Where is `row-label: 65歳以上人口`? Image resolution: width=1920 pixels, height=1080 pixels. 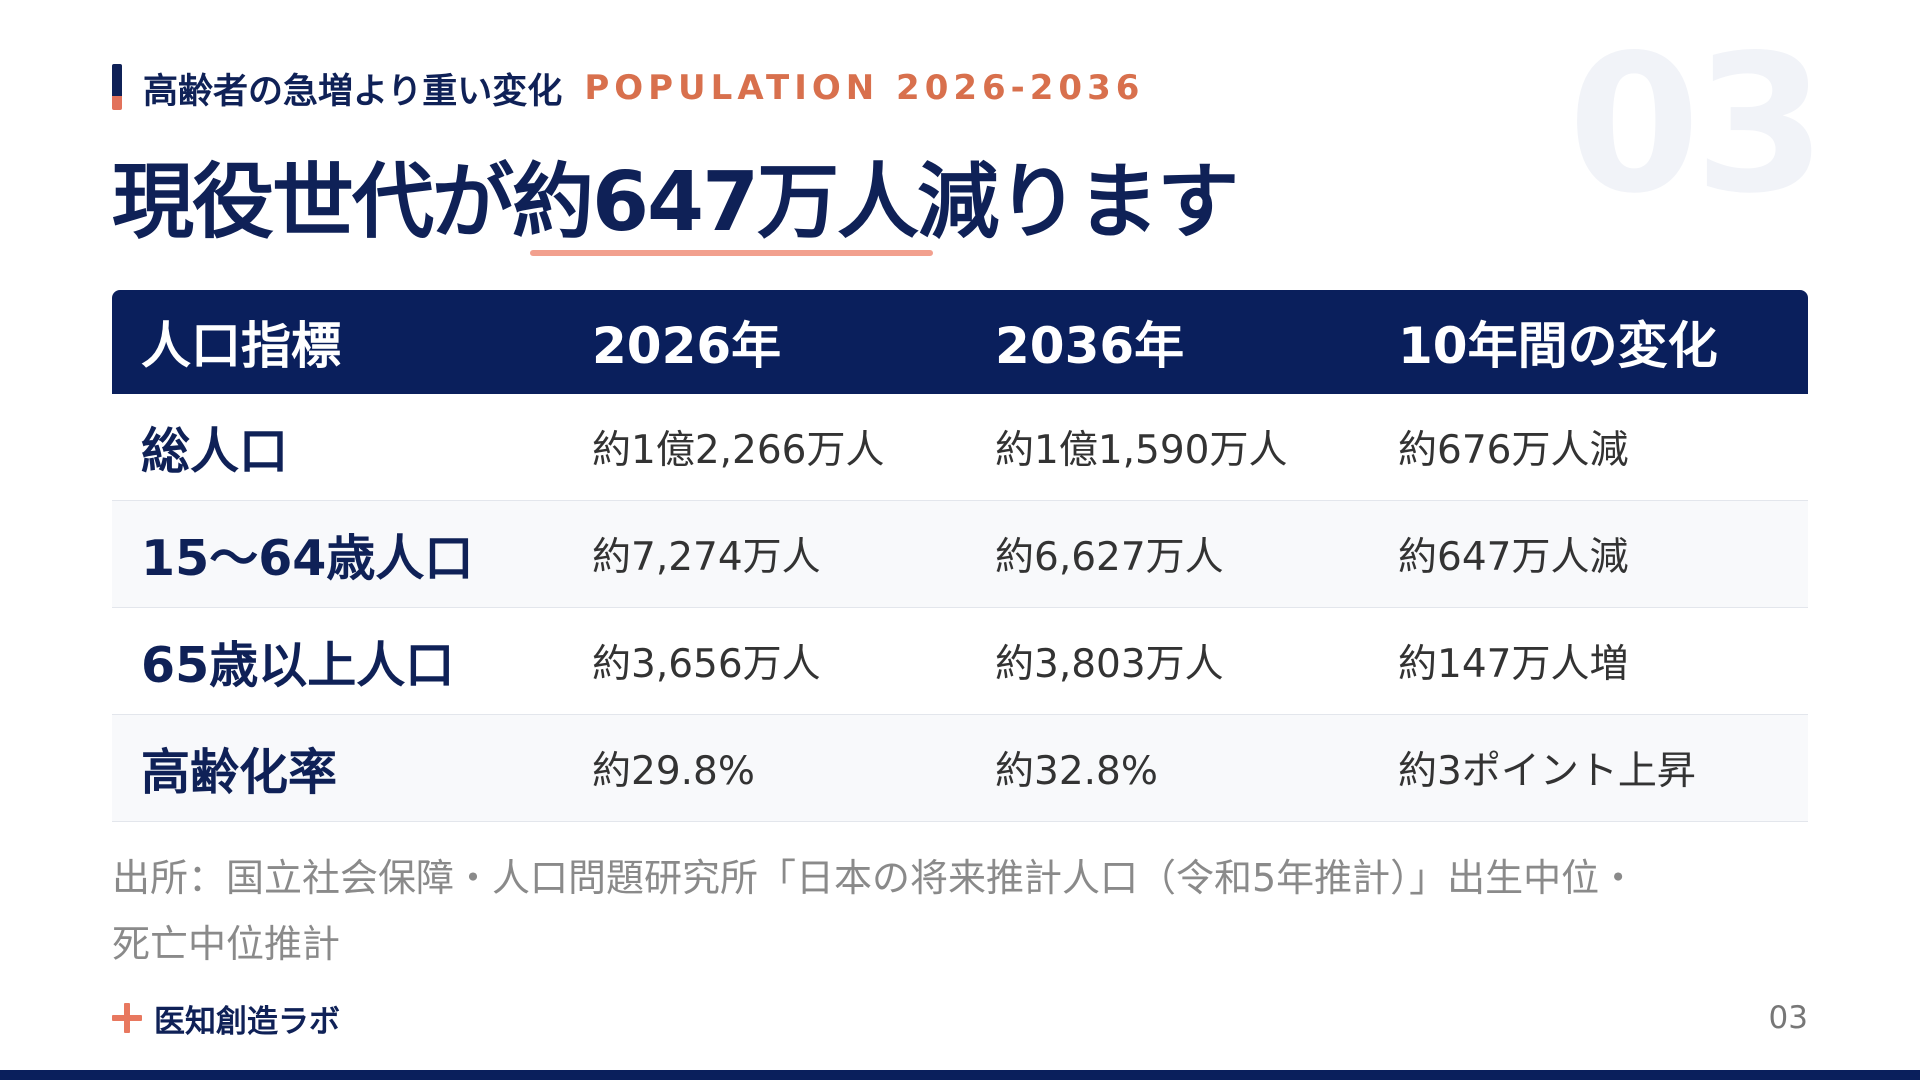
row-label: 65歳以上人口 is located at coordinates (298, 665).